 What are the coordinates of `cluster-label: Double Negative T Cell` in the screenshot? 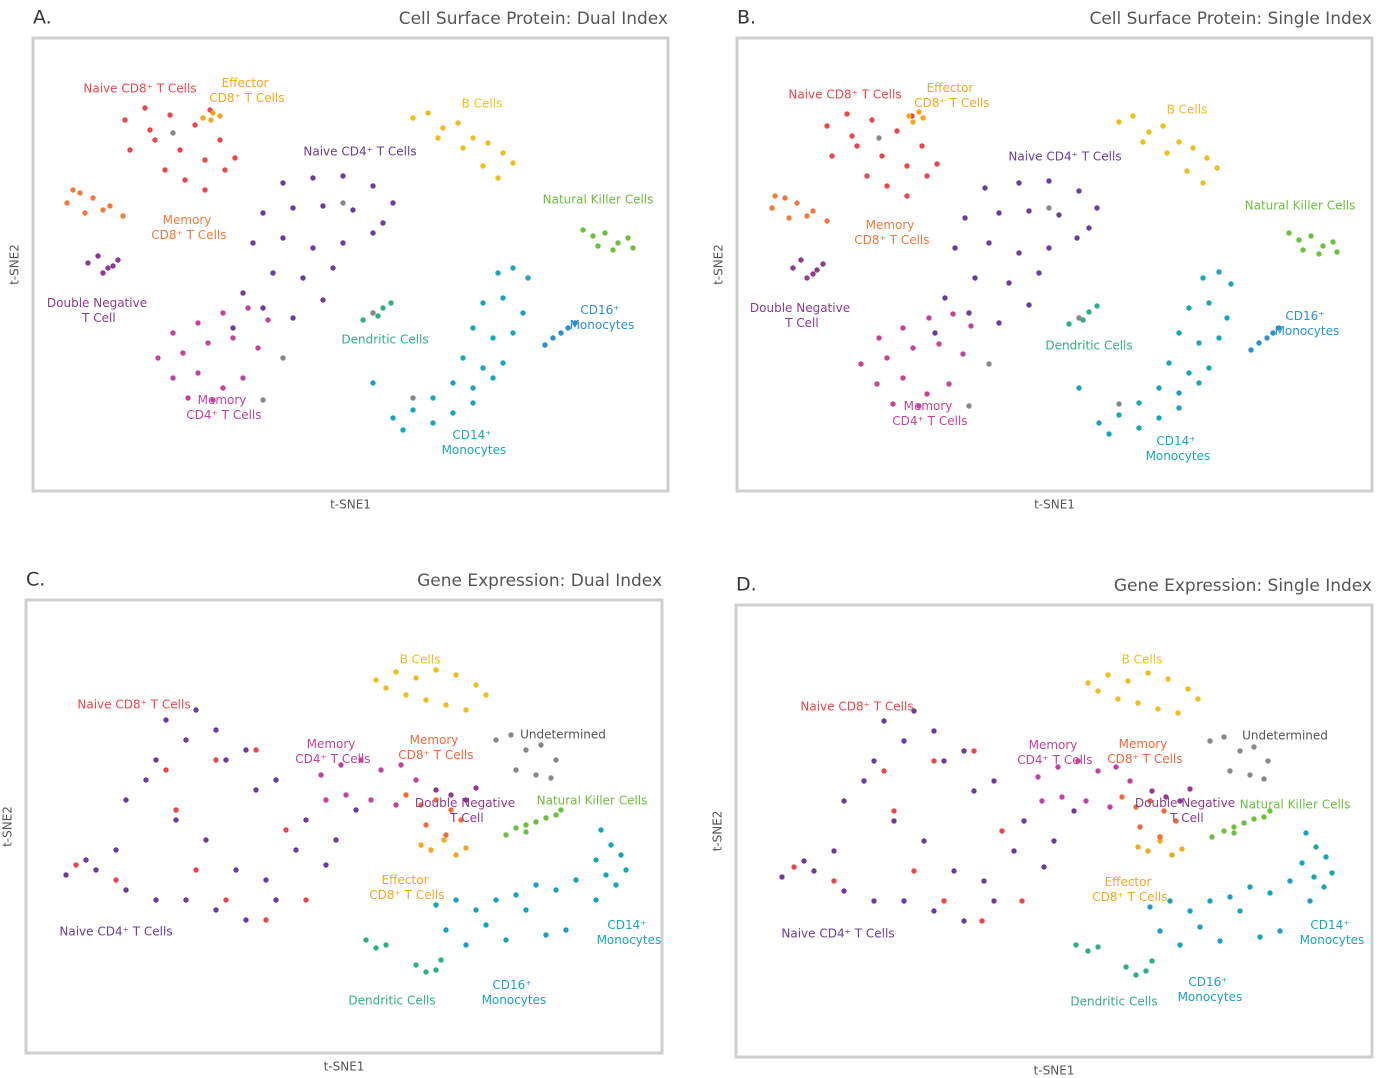 It's located at (1185, 810).